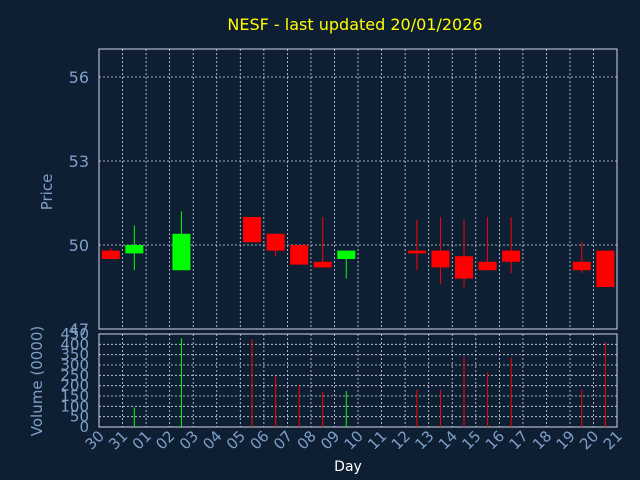 The width and height of the screenshot is (640, 480). Describe the element at coordinates (79, 417) in the screenshot. I see `volume-tick-label: 50` at that location.